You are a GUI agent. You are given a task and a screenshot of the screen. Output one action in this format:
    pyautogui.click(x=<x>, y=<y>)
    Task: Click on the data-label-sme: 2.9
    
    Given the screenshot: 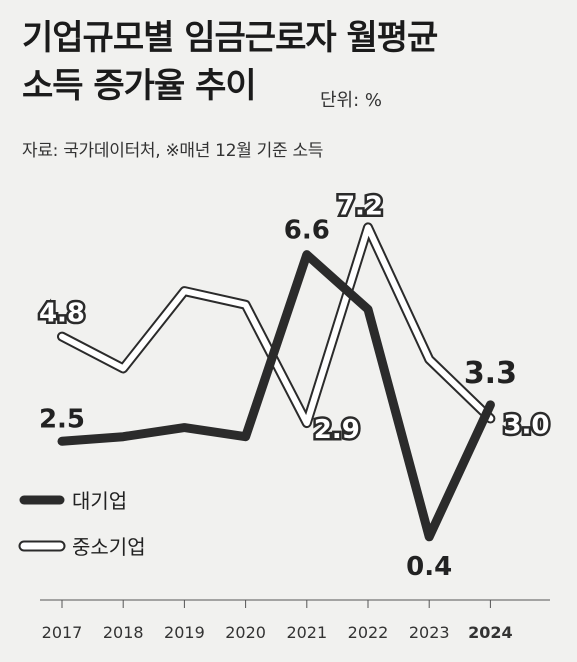 What is the action you would take?
    pyautogui.click(x=337, y=430)
    